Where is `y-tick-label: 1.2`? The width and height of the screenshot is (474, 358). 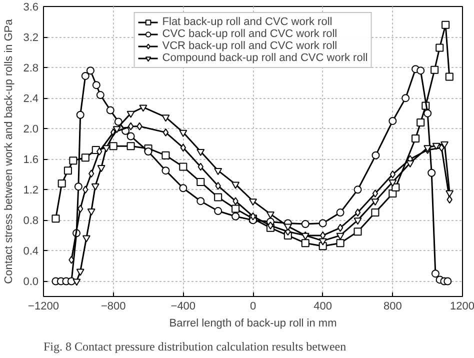 y-tick-label: 1.2 is located at coordinates (31, 190).